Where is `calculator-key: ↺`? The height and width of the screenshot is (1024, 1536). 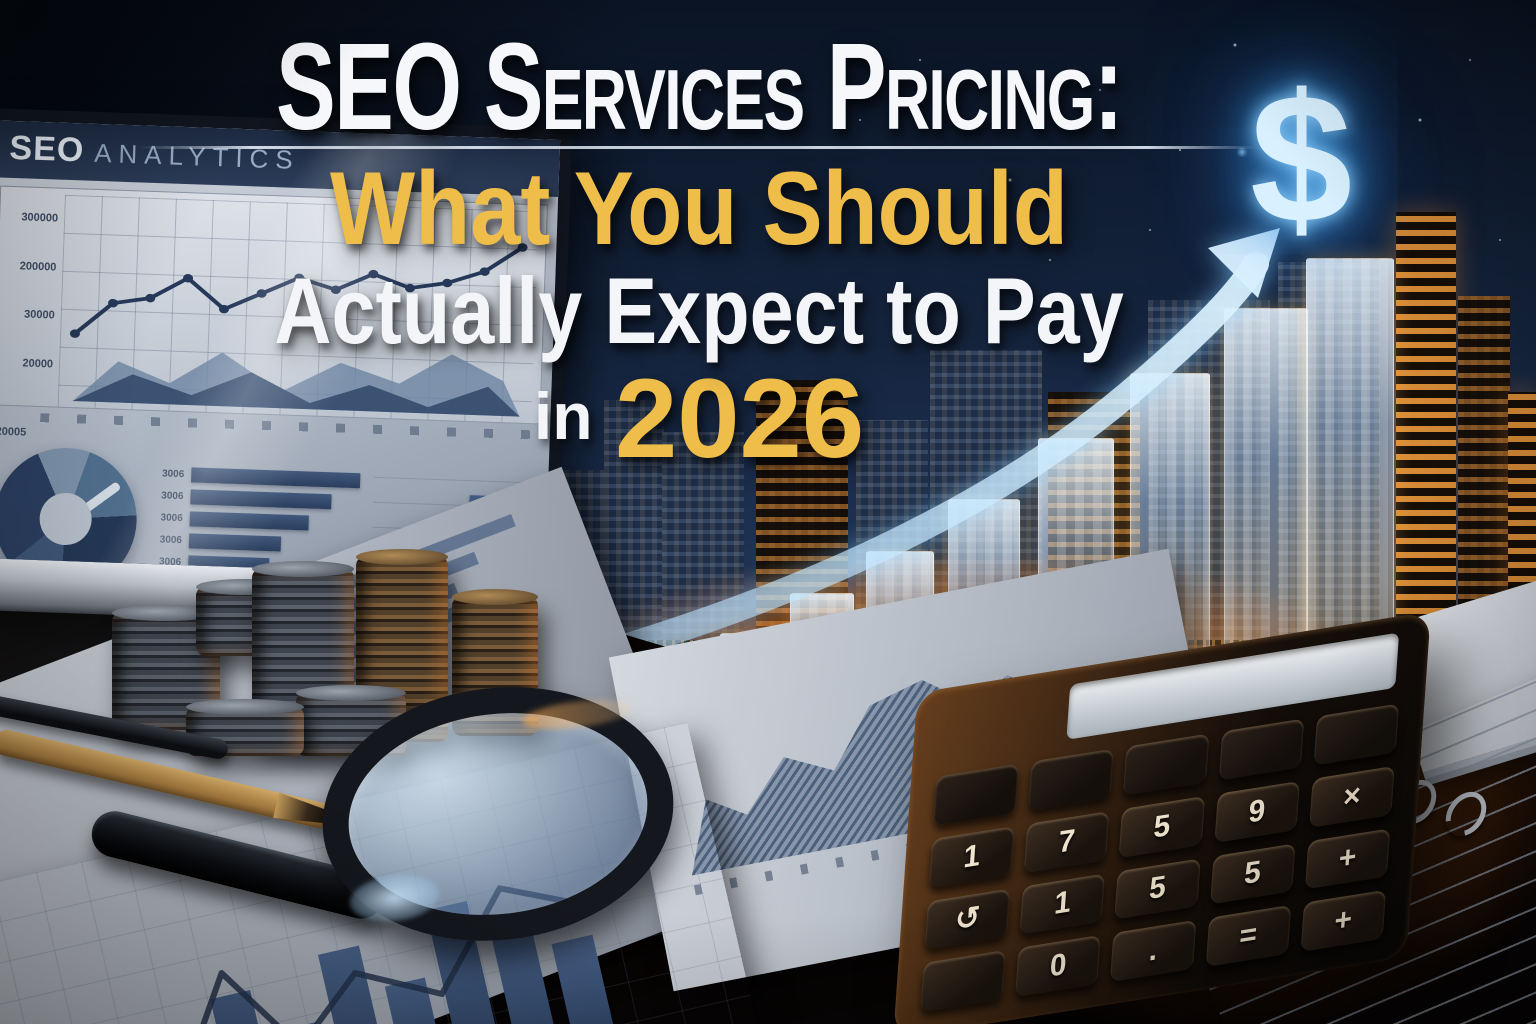 calculator-key: ↺ is located at coordinates (967, 919).